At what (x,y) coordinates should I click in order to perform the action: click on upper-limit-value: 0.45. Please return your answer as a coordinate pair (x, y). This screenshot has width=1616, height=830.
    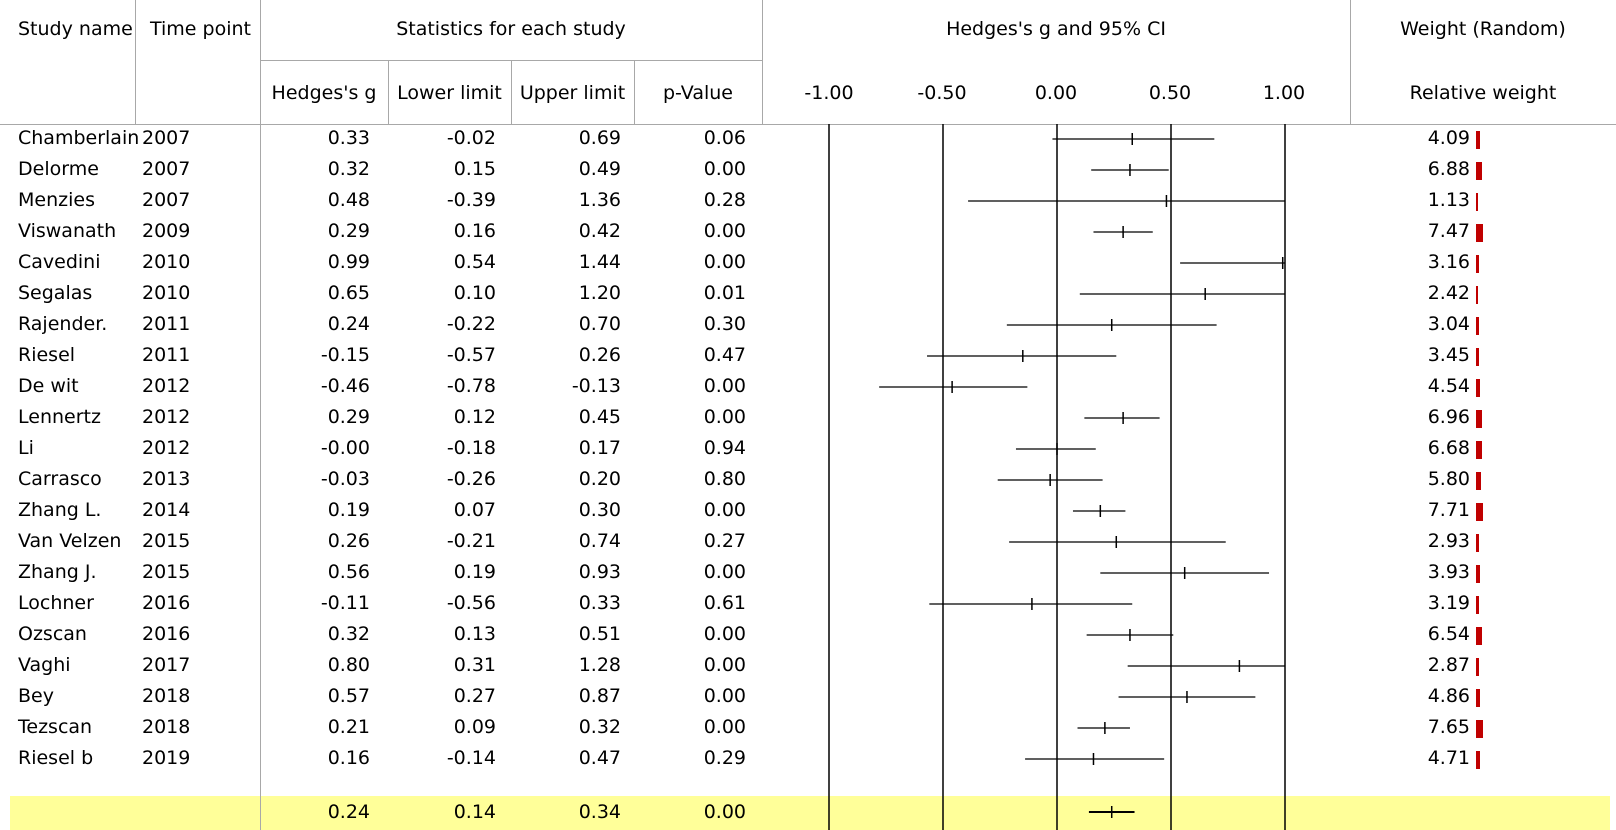
    Looking at the image, I should click on (599, 417).